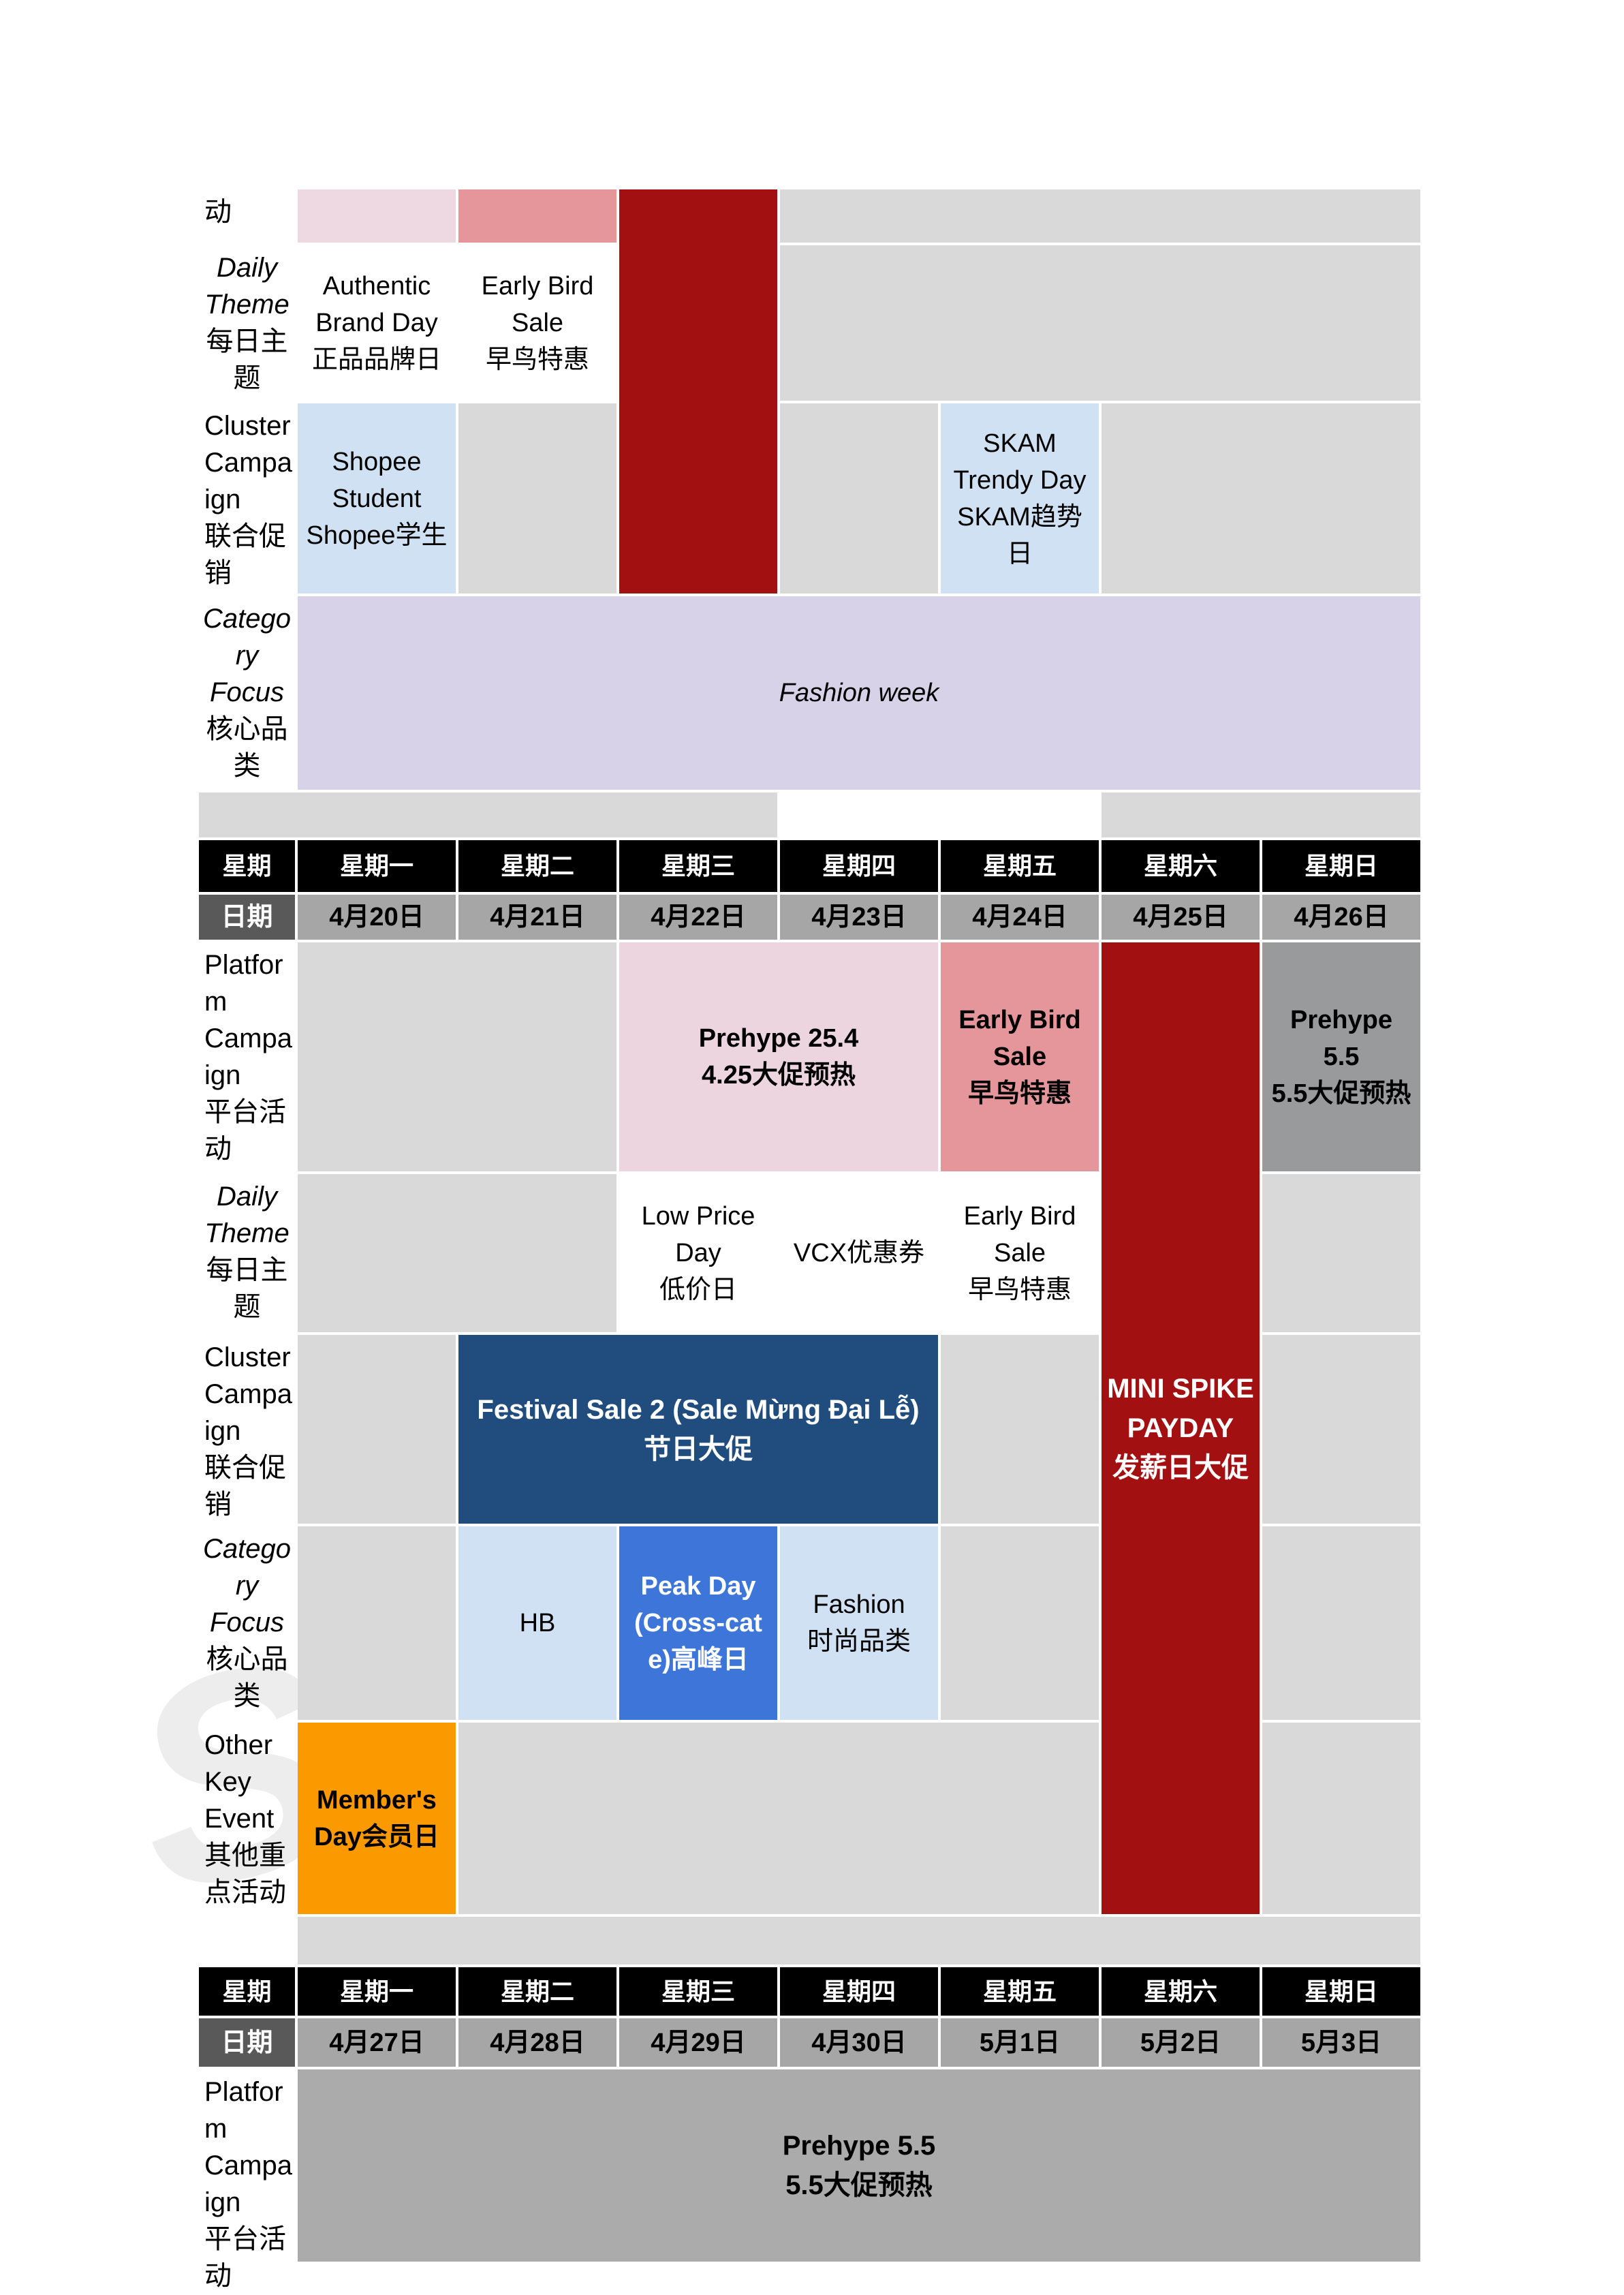  Describe the element at coordinates (698, 1429) in the screenshot. I see `cell-festival-sale-2: Festival Sale 2 (Sale Mừng Đại Lễ) 节日大促` at that location.